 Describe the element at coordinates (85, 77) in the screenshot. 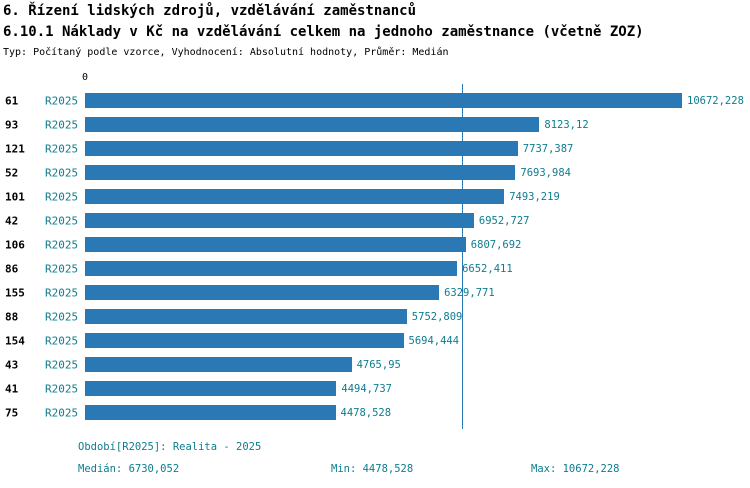

I see `x-axis-zero-label: 0` at that location.